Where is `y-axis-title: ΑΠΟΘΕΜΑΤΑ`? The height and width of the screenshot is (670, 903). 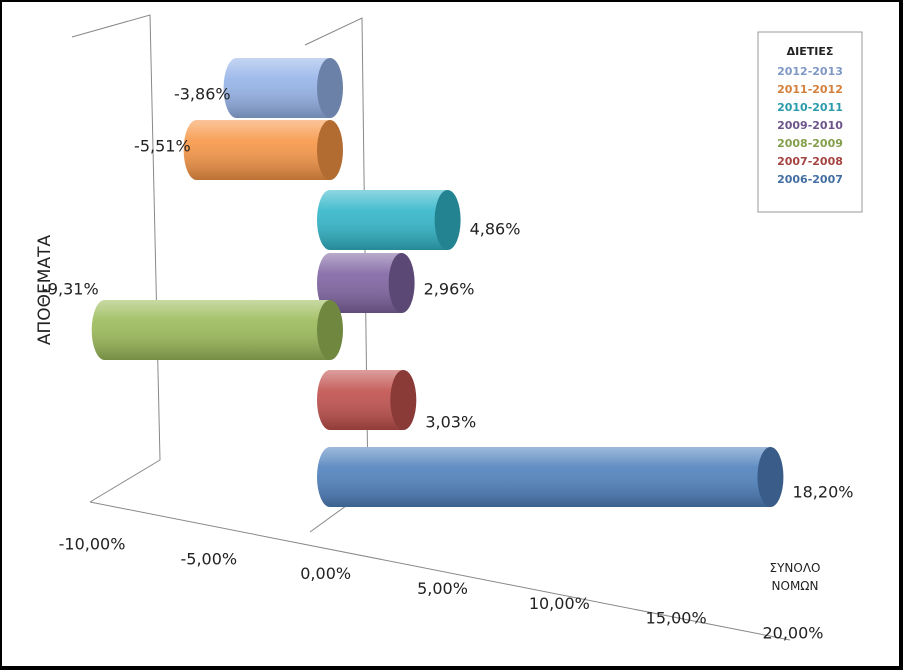
y-axis-title: ΑΠΟΘΕΜΑΤΑ is located at coordinates (45, 290).